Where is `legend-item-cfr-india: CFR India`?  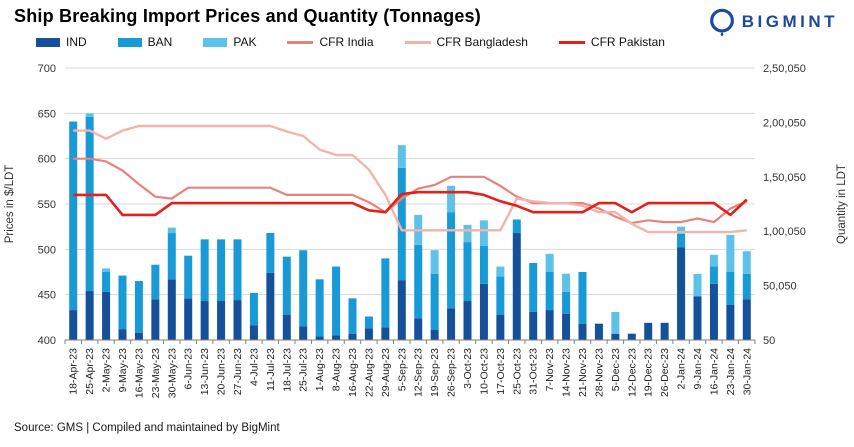
legend-item-cfr-india: CFR India is located at coordinates (330, 42).